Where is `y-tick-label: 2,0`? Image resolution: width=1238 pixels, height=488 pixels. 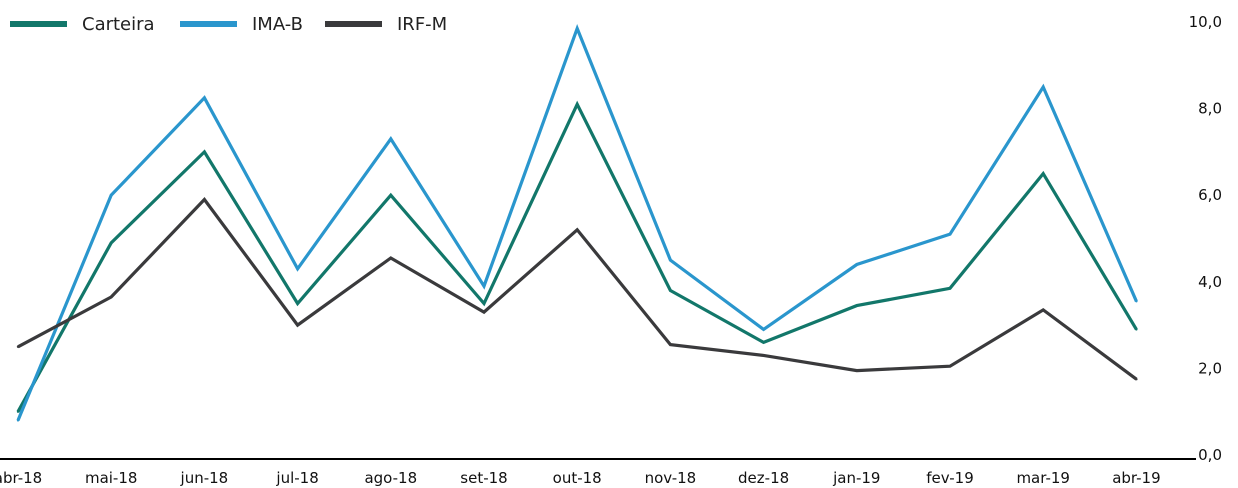
y-tick-label: 2,0 is located at coordinates (1210, 368).